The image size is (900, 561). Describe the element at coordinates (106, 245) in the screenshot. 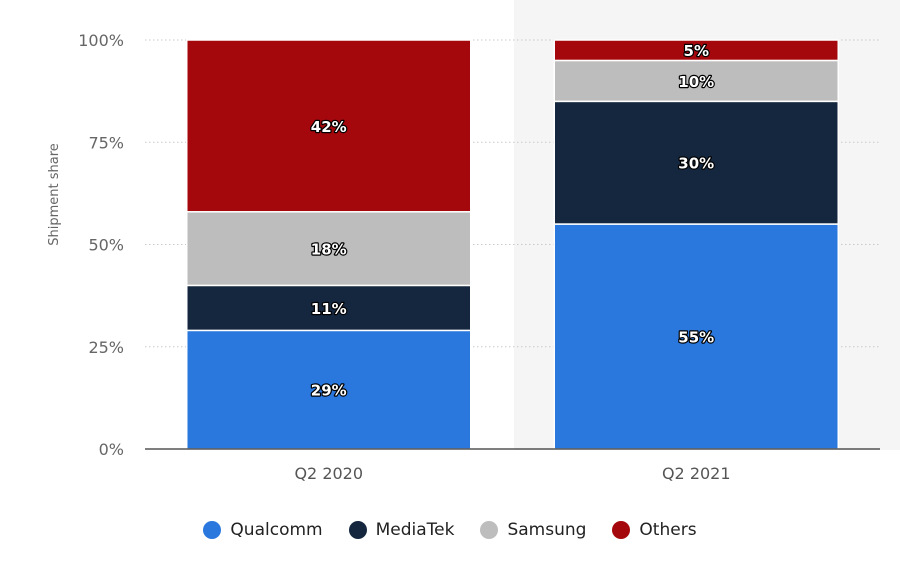

I see `y-tick-label: 50%` at that location.